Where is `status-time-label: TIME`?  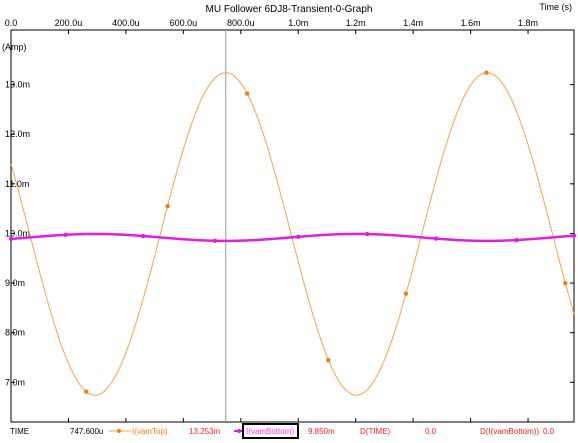
status-time-label: TIME is located at coordinates (19, 431).